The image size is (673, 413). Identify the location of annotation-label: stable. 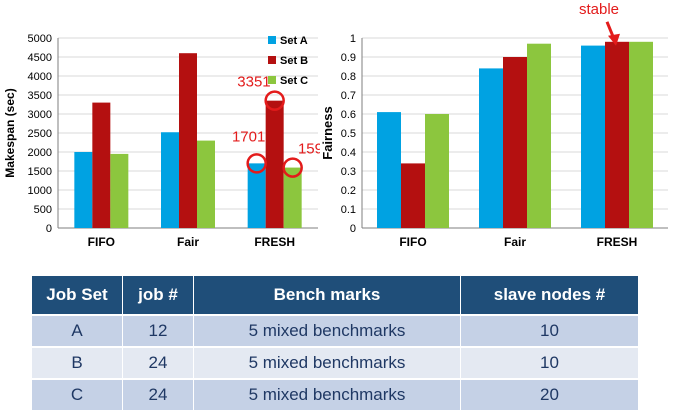
(599, 9).